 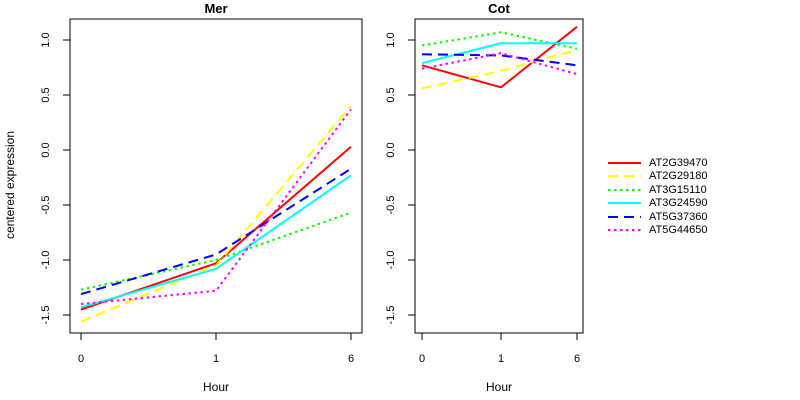 I want to click on legend-label: AT2G29180, so click(x=678, y=176).